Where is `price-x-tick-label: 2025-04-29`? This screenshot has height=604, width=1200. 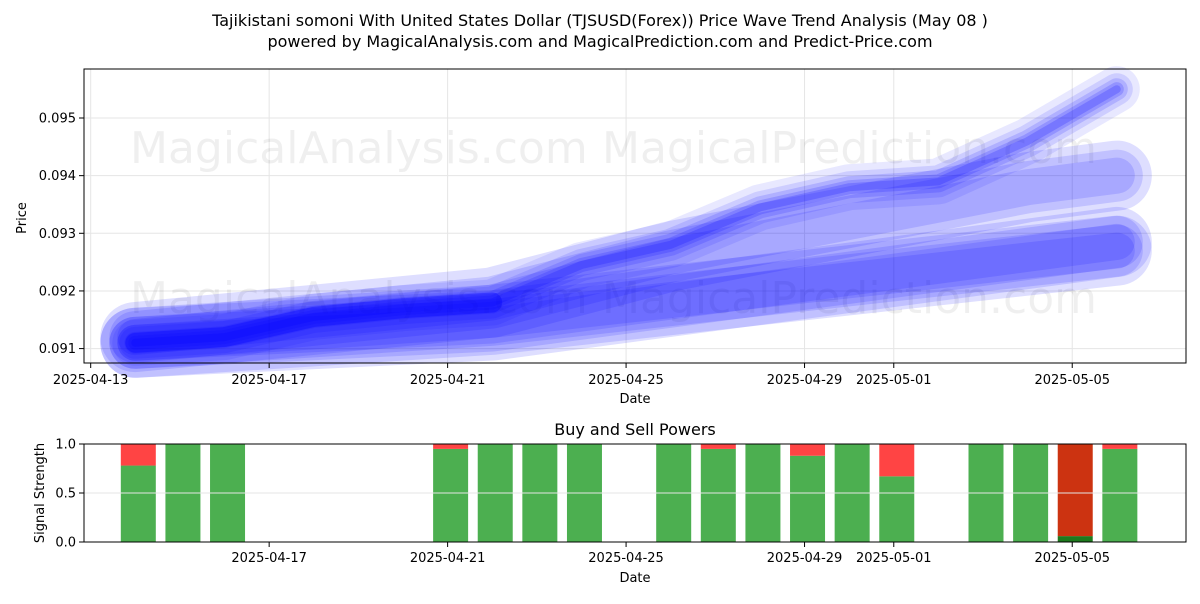
price-x-tick-label: 2025-04-29 is located at coordinates (805, 380).